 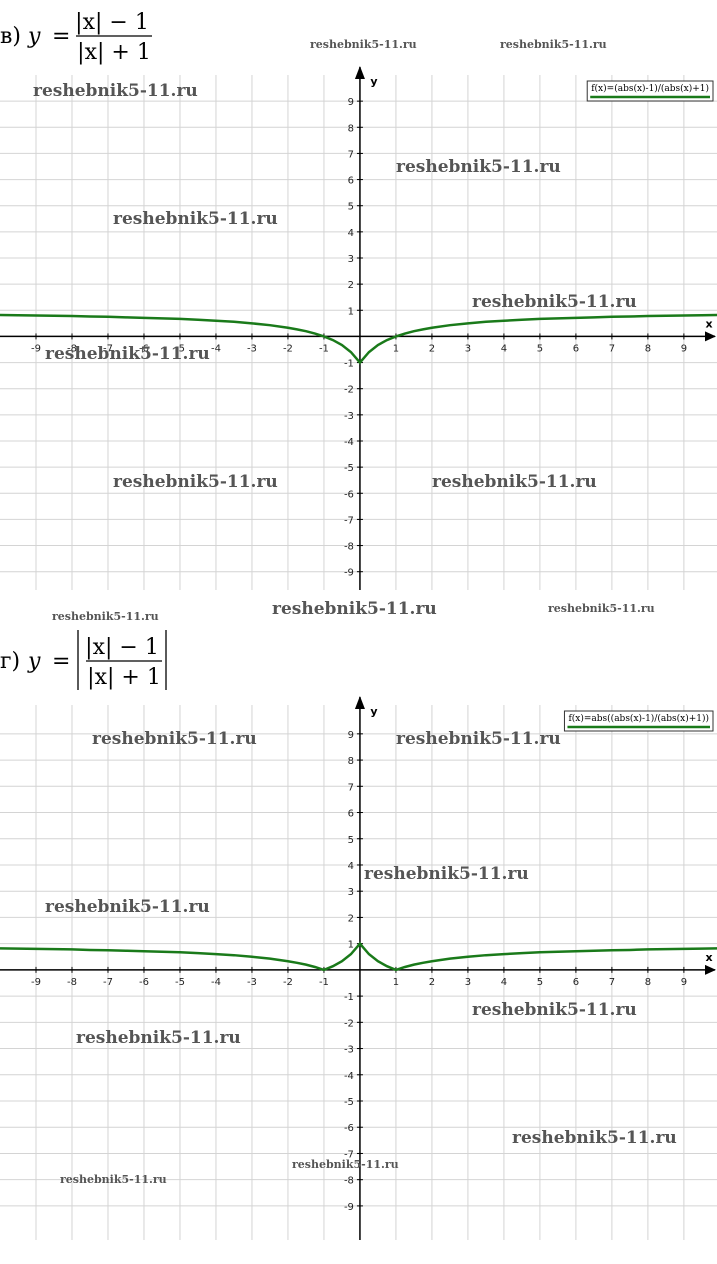 What do you see at coordinates (252, 982) in the screenshot?
I see `x-tick-label: -3` at bounding box center [252, 982].